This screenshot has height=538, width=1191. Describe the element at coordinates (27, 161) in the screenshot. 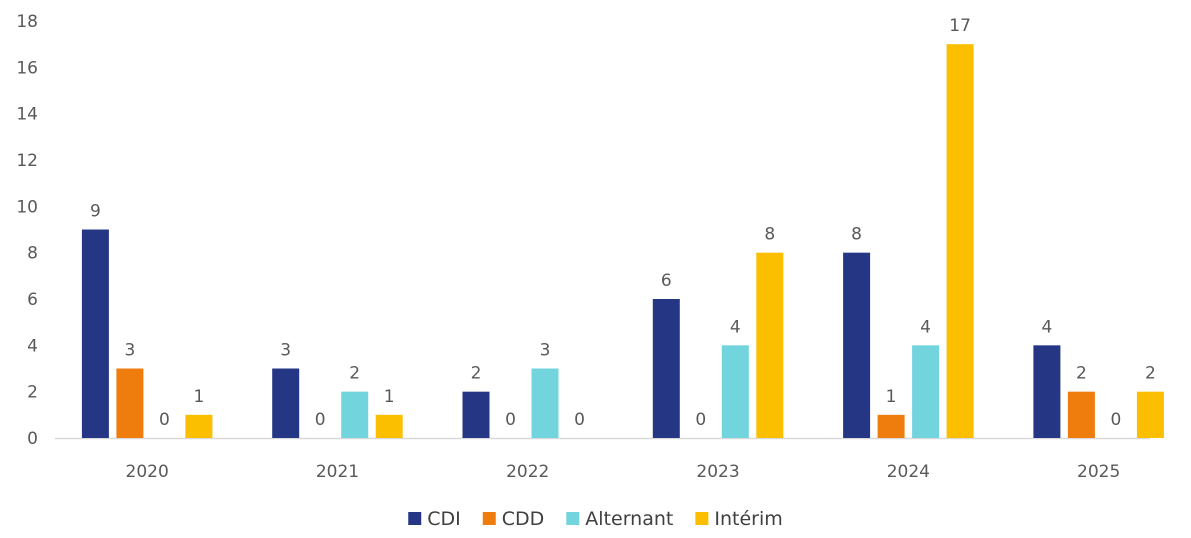

I see `y-tick-label: 12` at that location.